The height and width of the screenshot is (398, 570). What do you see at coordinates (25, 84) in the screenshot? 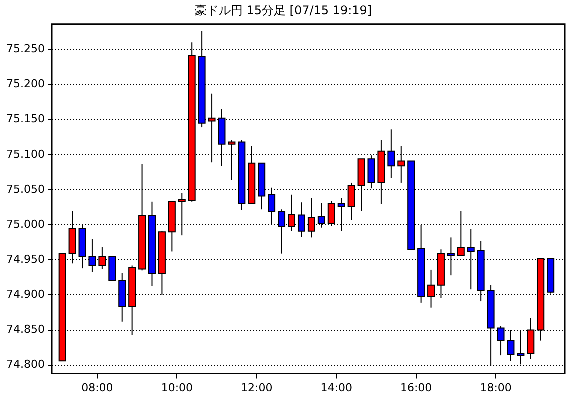
I see `y-tick-label: 75.200` at bounding box center [25, 84].